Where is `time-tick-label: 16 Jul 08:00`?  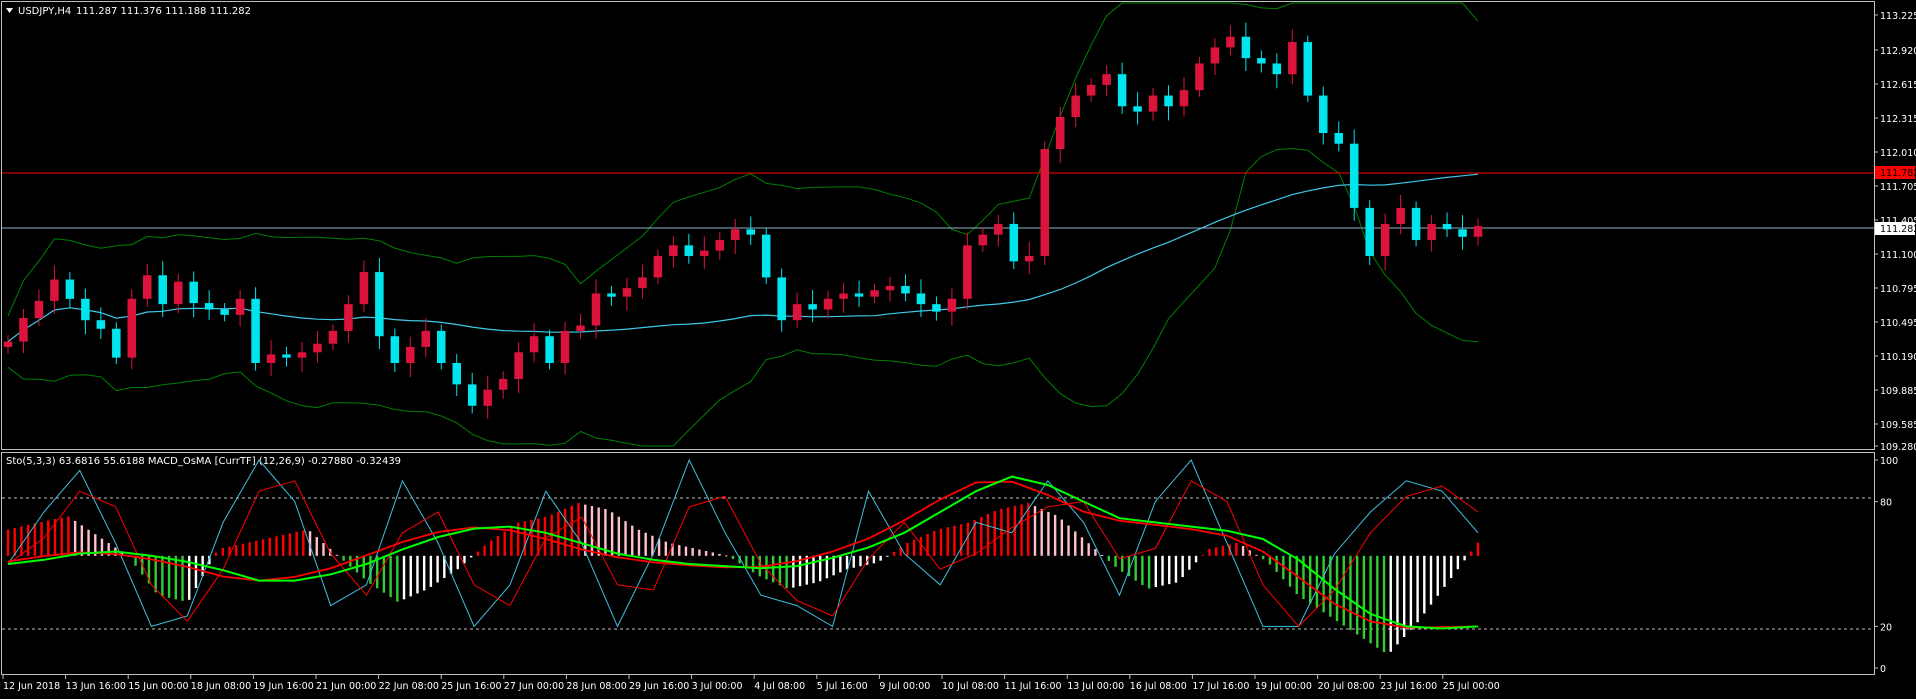 time-tick-label: 16 Jul 08:00 is located at coordinates (1158, 686).